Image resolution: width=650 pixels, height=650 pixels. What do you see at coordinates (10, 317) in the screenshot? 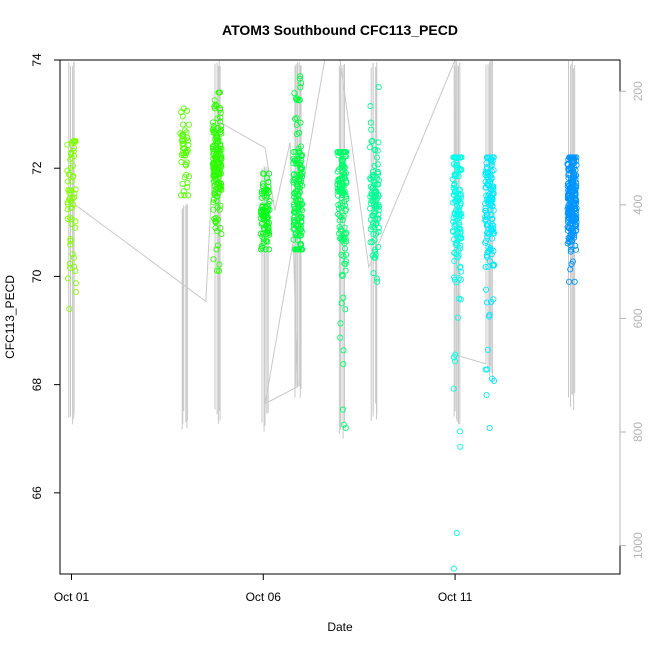
I see `y-axis-label: CFC113_PECD` at bounding box center [10, 317].